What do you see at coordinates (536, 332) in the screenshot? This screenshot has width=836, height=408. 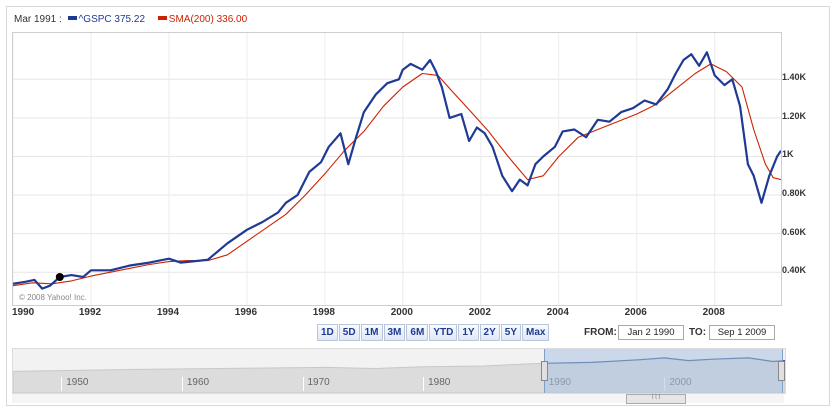 I see `range-button-max: Max` at bounding box center [536, 332].